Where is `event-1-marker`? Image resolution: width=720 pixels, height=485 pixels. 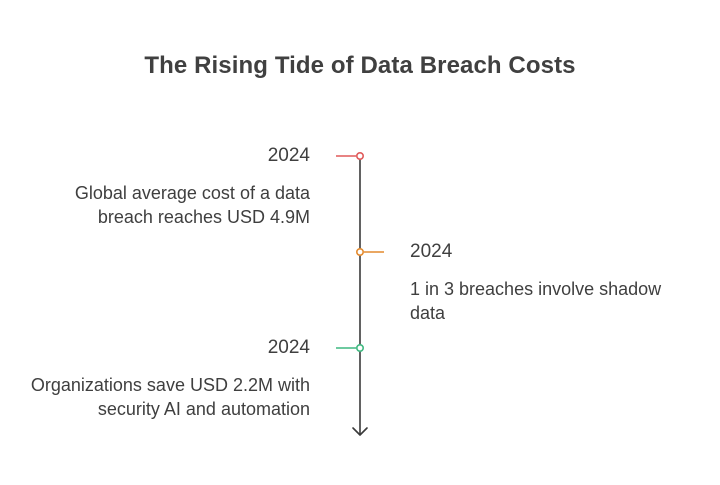
event-1-marker is located at coordinates (359, 156).